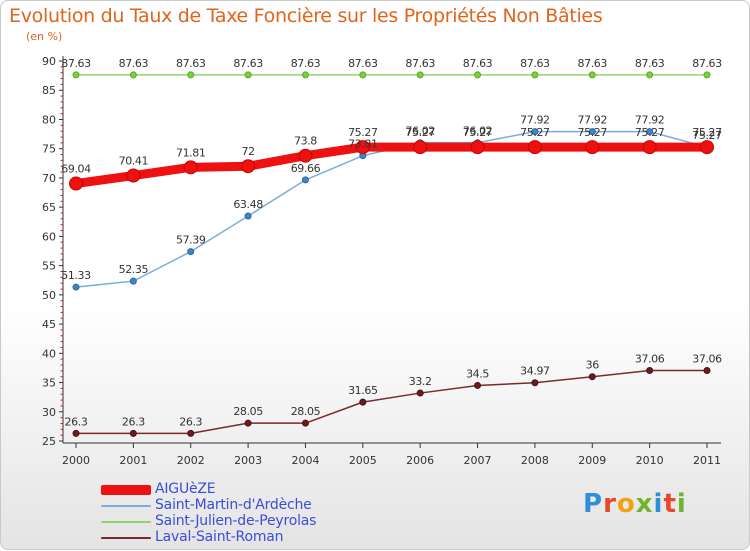 The image size is (750, 551). Describe the element at coordinates (191, 152) in the screenshot. I see `data-label: 71.81` at that location.